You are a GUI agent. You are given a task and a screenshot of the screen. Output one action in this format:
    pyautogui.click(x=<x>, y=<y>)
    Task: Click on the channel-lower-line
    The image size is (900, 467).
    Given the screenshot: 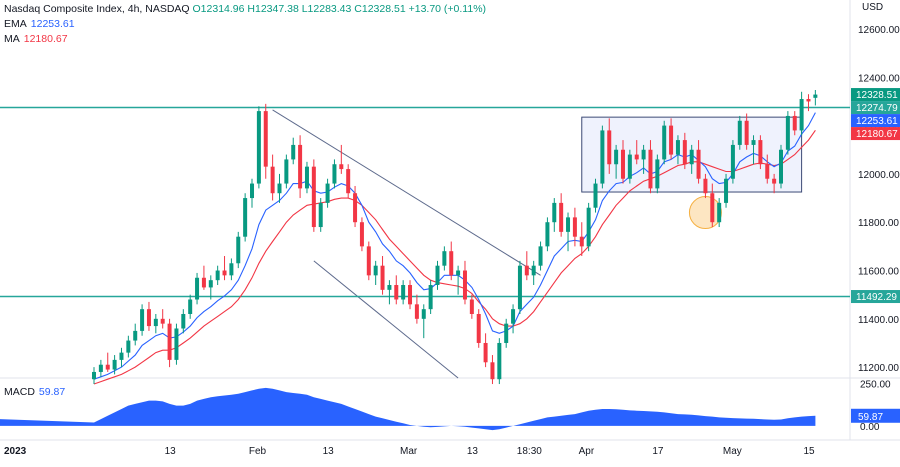 What is the action you would take?
    pyautogui.click(x=386, y=319)
    